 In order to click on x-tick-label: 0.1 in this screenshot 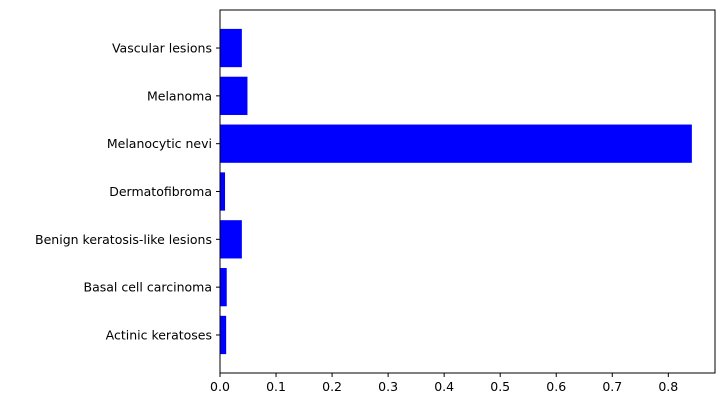, I will do `click(276, 386)`.